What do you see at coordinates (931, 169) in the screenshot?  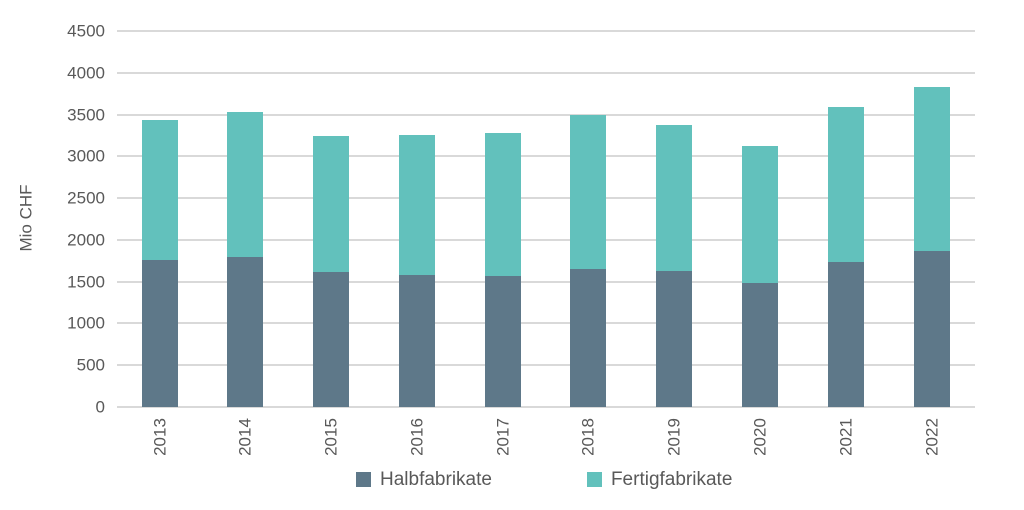 I see `bar-2022-fertigfabrikate-segment` at bounding box center [931, 169].